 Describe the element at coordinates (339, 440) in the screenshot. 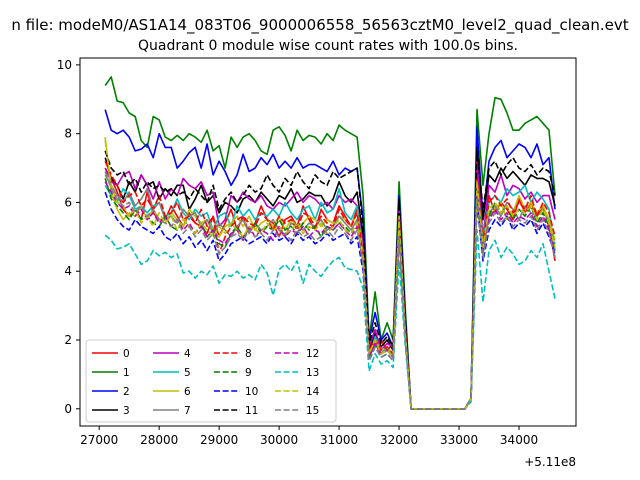

I see `x-tick-label: 31000` at that location.